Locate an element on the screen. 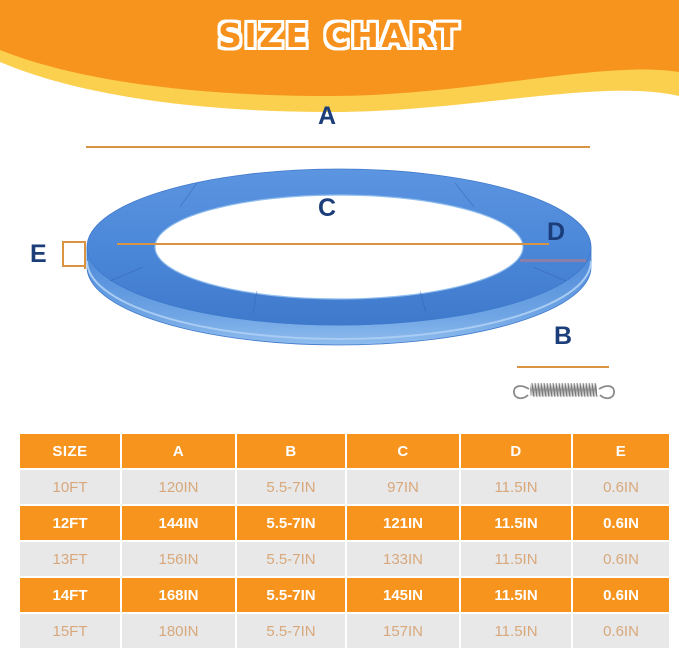 The image size is (679, 666). cell-a: 120IN is located at coordinates (178, 487).